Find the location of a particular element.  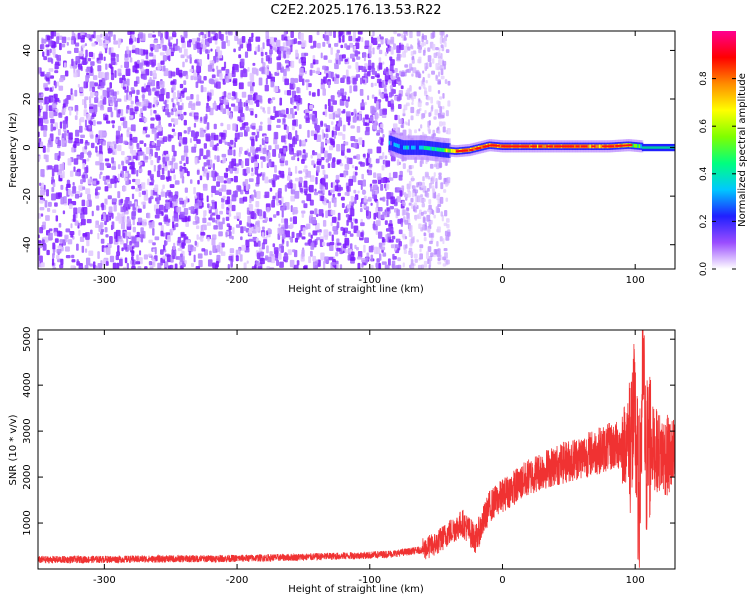

y-tick-label: 5000 is located at coordinates (27, 338).